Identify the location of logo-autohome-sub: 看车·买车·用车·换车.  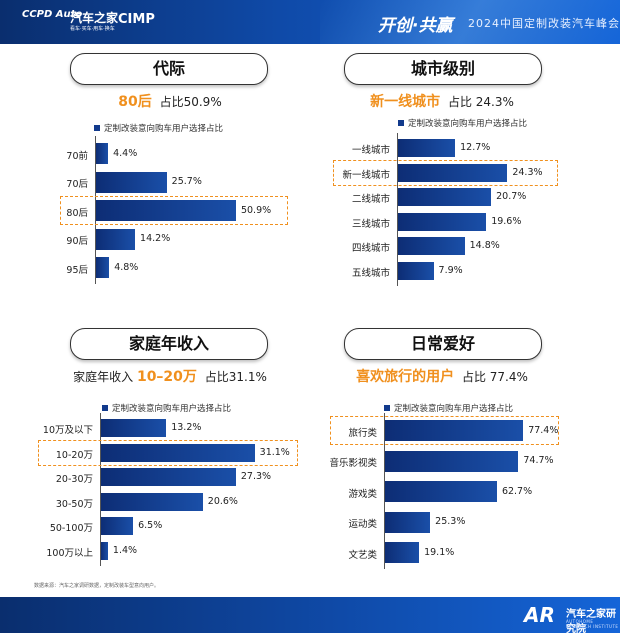
(92, 29).